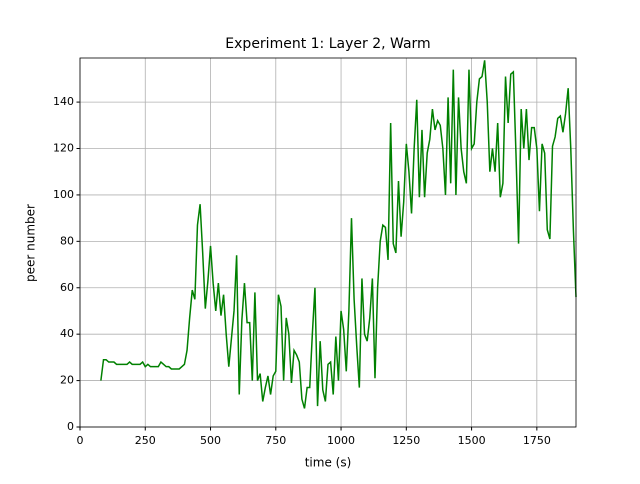 The height and width of the screenshot is (484, 640). What do you see at coordinates (406, 440) in the screenshot?
I see `x-tick-label: 1250` at bounding box center [406, 440].